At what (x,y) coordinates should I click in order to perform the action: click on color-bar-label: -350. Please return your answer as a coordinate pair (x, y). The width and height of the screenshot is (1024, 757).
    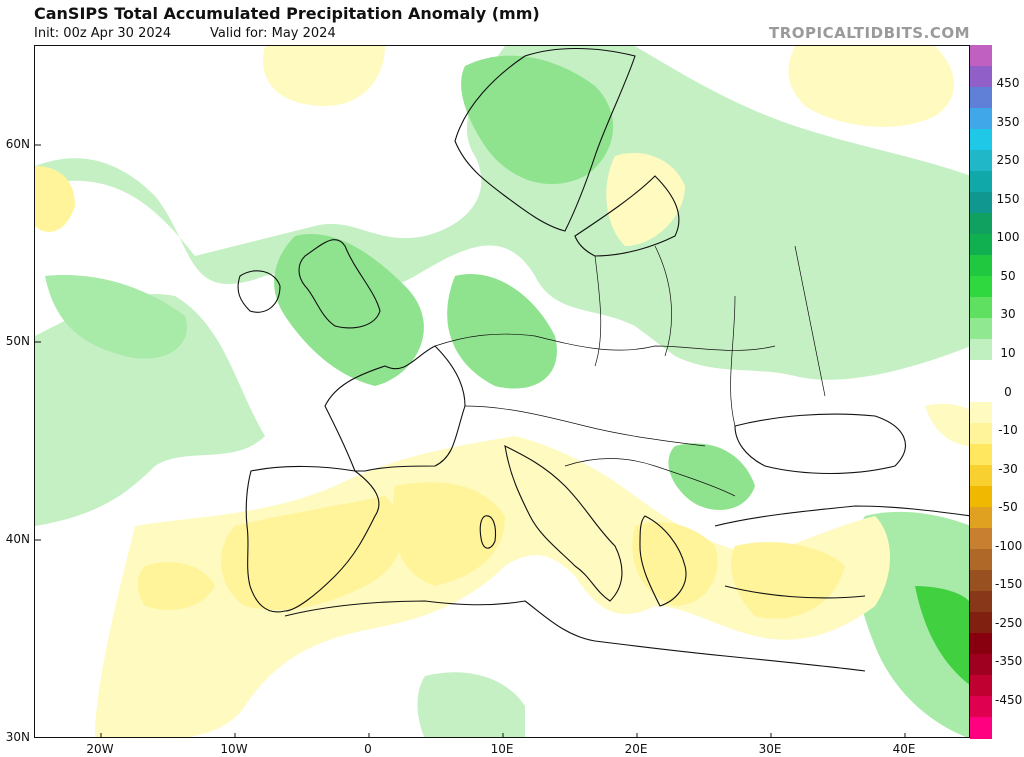
    Looking at the image, I should click on (1009, 661).